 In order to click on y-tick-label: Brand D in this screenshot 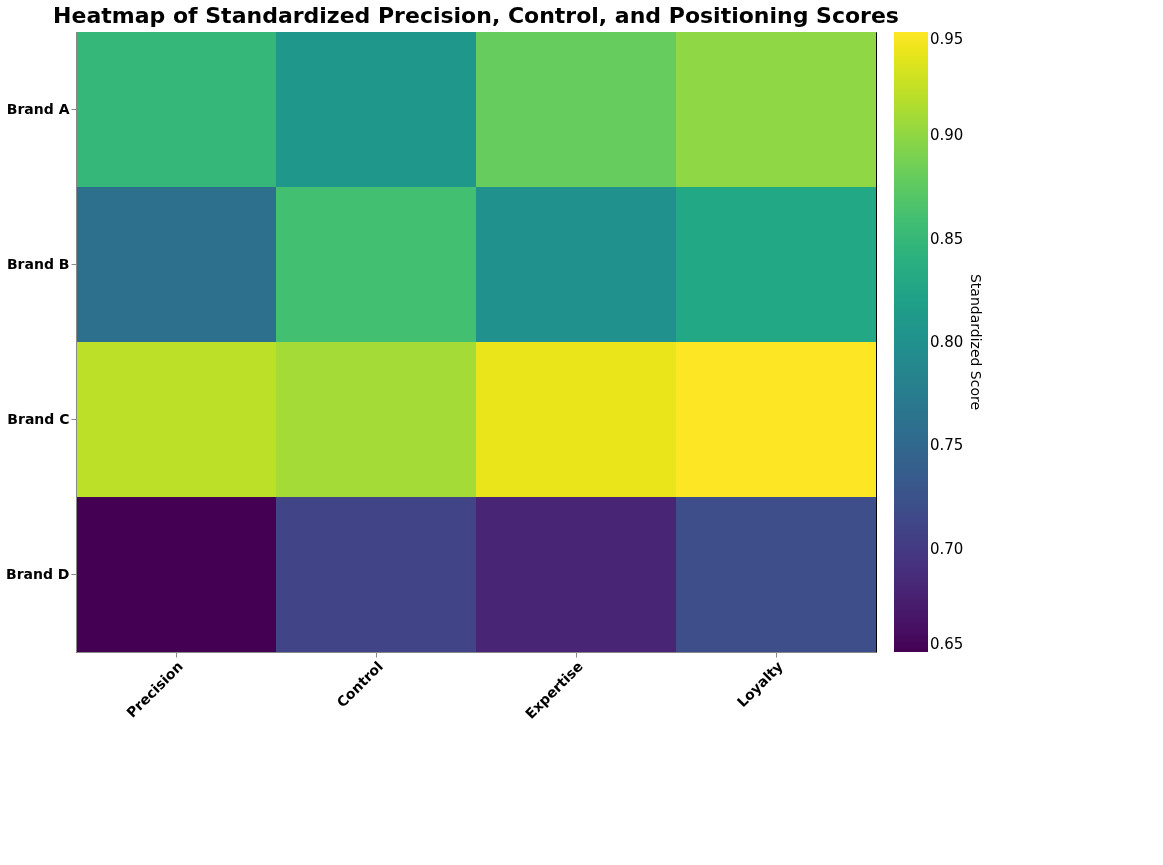, I will do `click(37, 573)`.